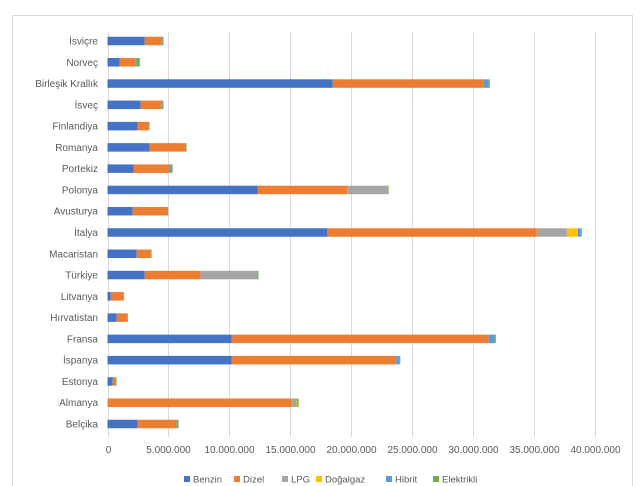 Image resolution: width=644 pixels, height=486 pixels. What do you see at coordinates (86, 232) in the screenshot?
I see `category-label: İtalya` at bounding box center [86, 232].